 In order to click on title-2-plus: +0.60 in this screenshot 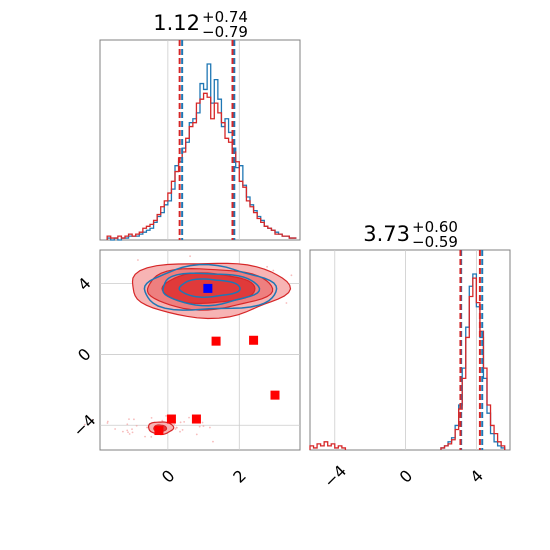, I will do `click(435, 227)`.